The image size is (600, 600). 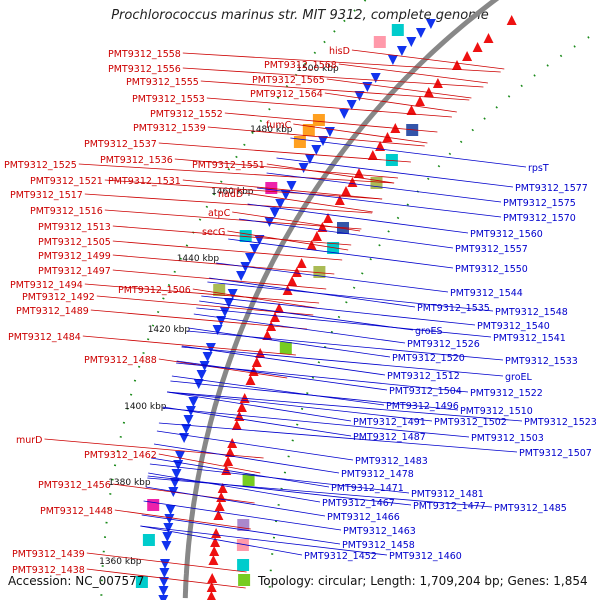 What do you see at coordinates (74, 271) in the screenshot?
I see `forward-gene-label: PMT9312_1497` at bounding box center [74, 271].